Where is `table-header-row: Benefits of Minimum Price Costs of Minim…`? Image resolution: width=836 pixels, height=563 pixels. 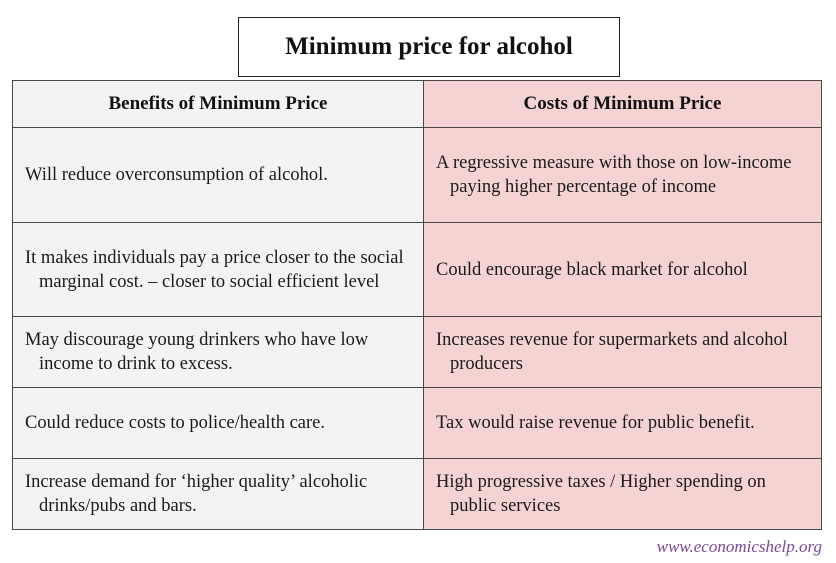 table-header-row: Benefits of Minimum Price Costs of Minim… is located at coordinates (417, 104).